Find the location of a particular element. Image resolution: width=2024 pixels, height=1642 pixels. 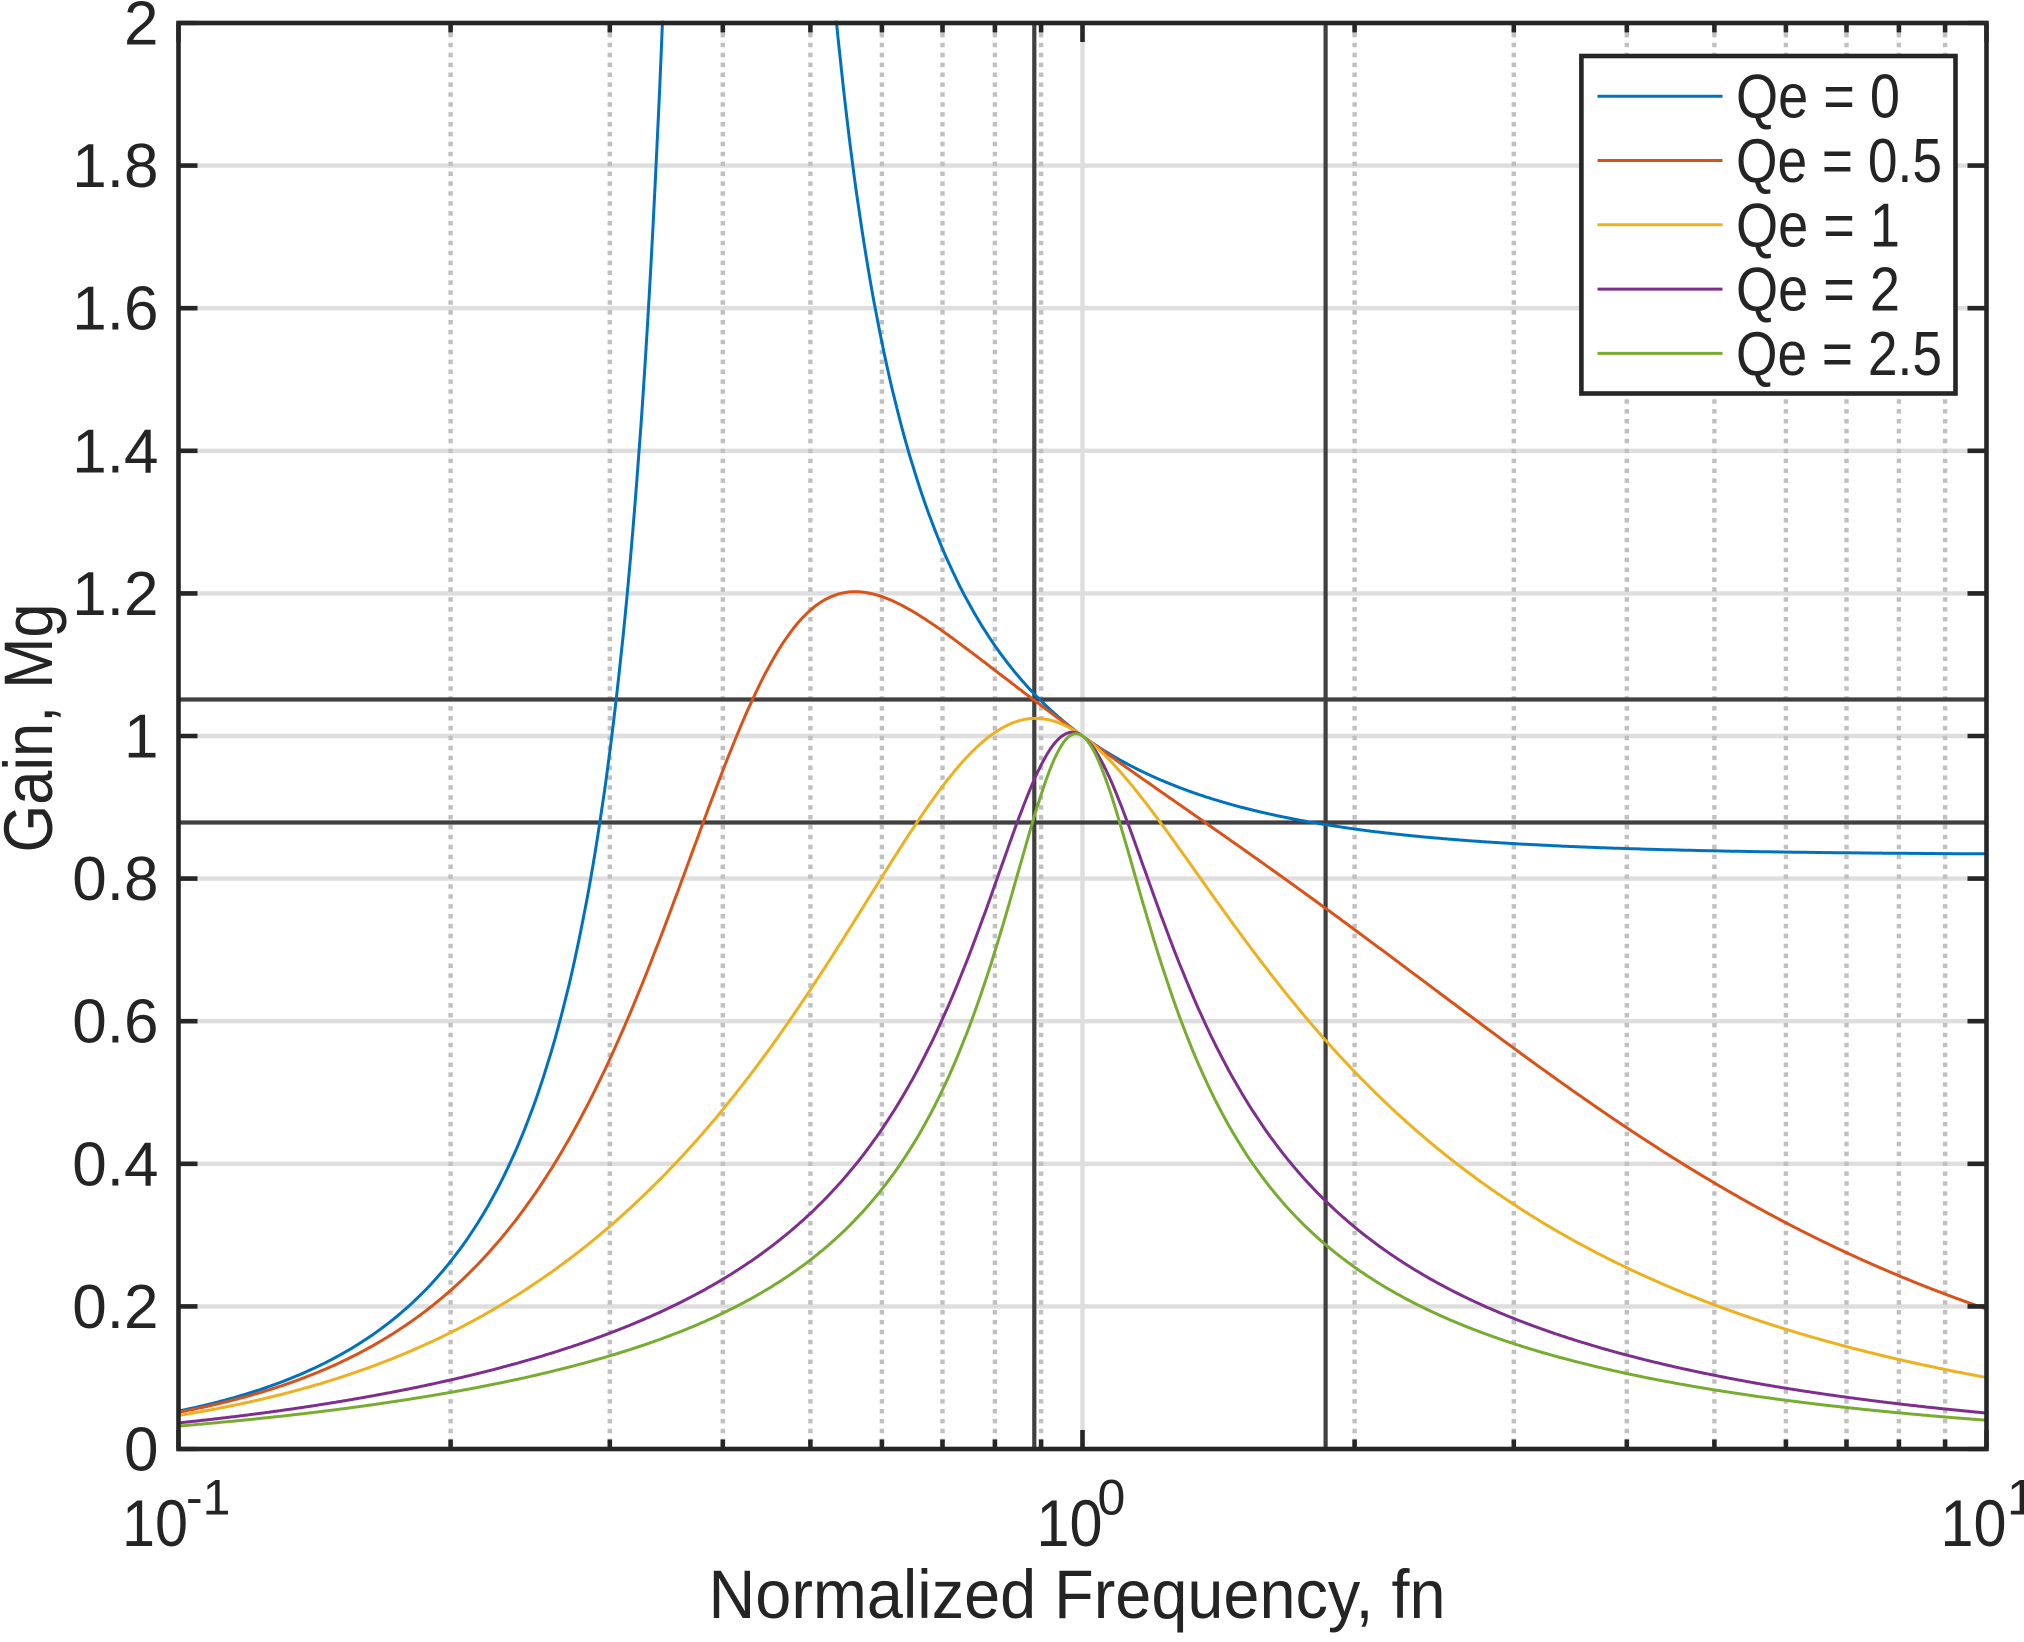

svg-text: 1.6 is located at coordinates (115, 309).